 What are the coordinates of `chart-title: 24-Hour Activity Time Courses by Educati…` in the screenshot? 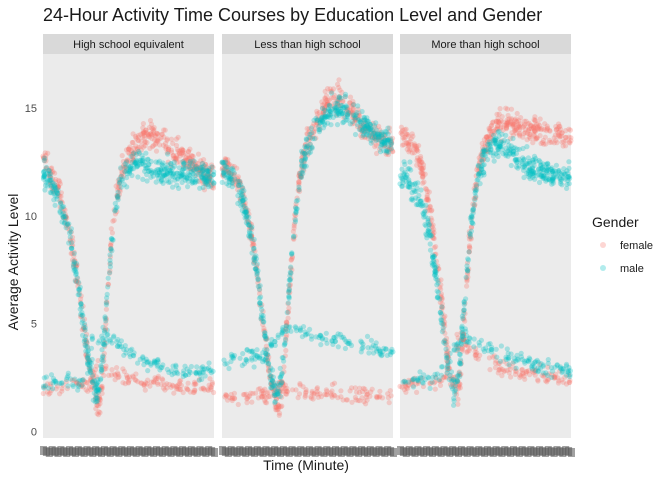 It's located at (292, 15).